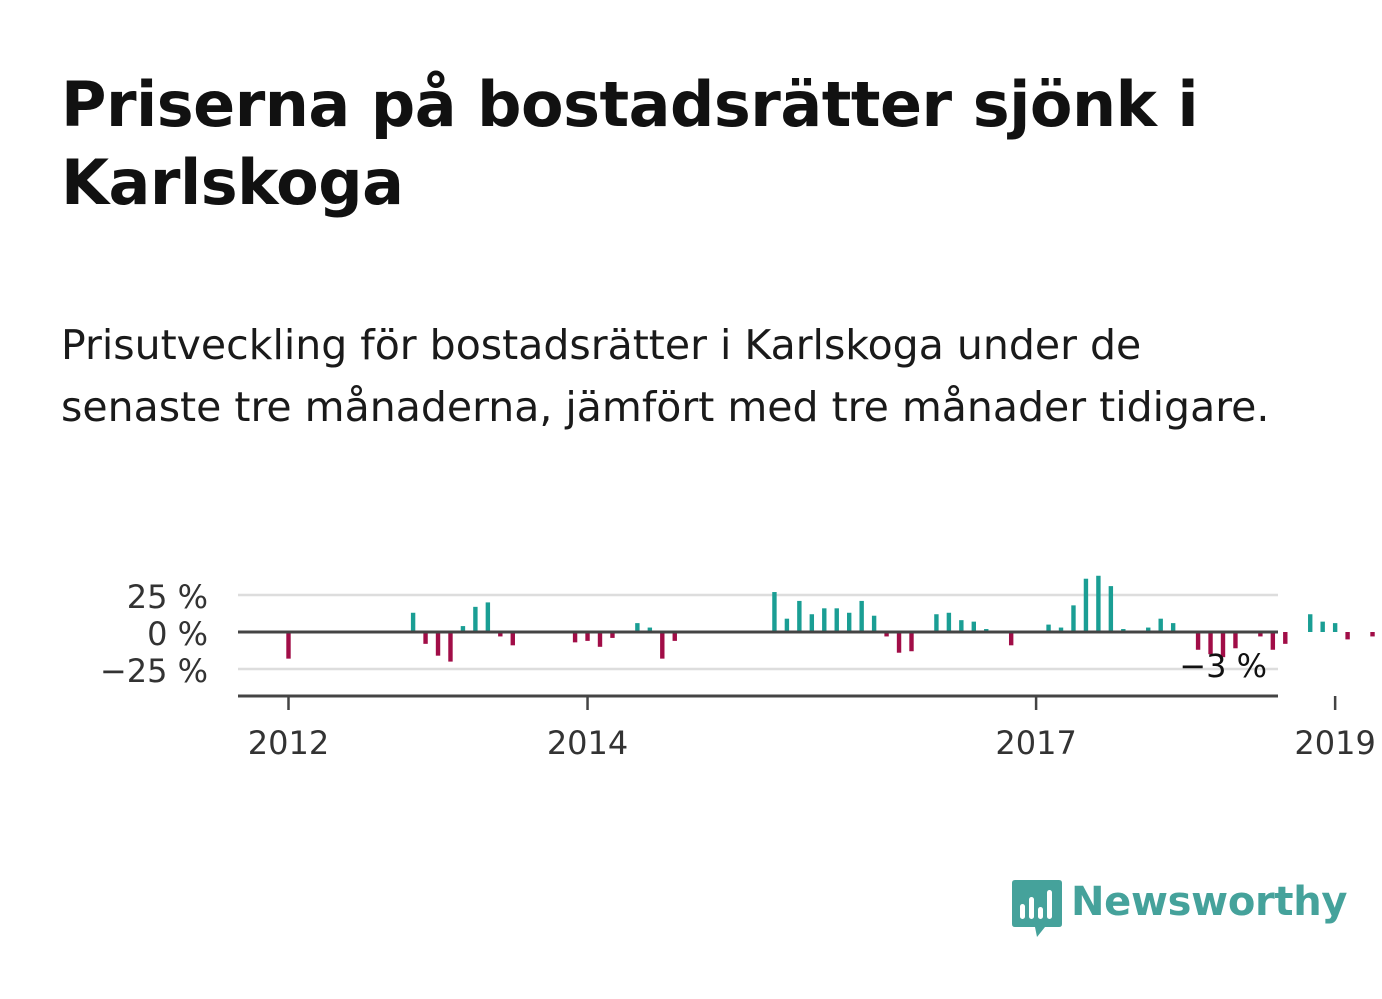  Describe the element at coordinates (154, 671) in the screenshot. I see `y-tick-label: −25 %` at that location.